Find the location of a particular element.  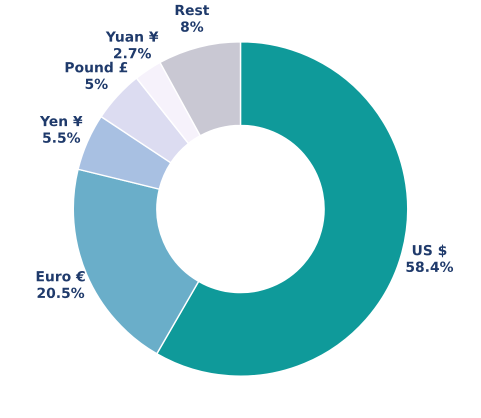

slice-label: Yen ¥ is located at coordinates (61, 121).